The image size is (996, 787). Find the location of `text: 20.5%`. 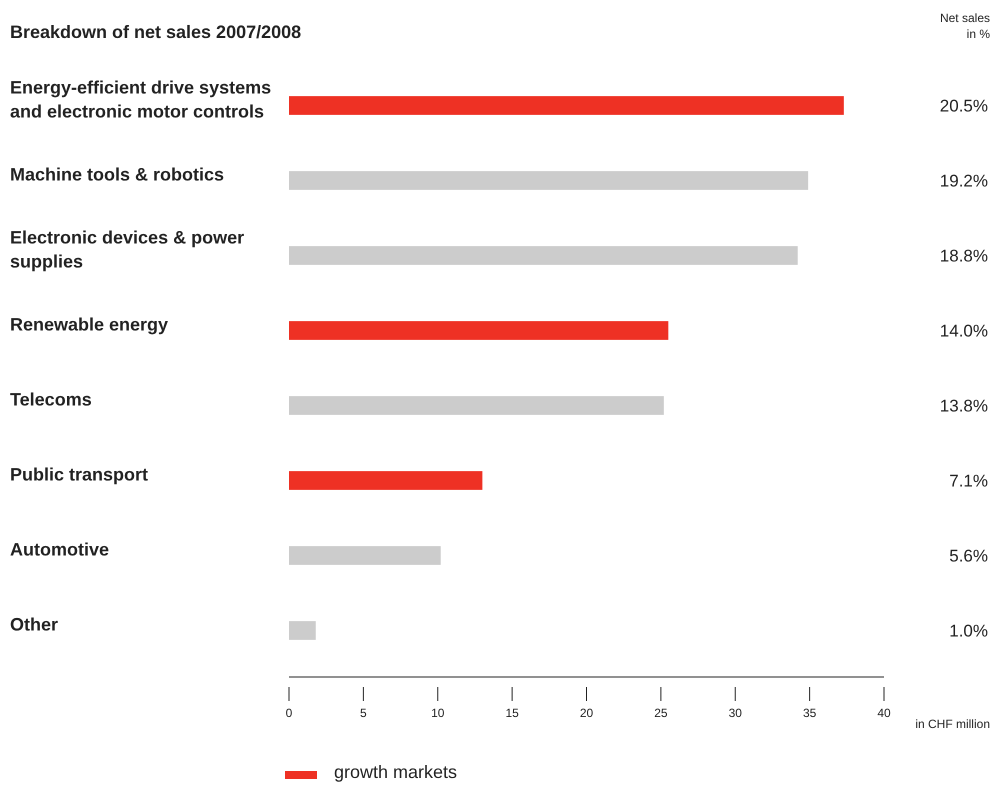

text: 20.5% is located at coordinates (964, 106).